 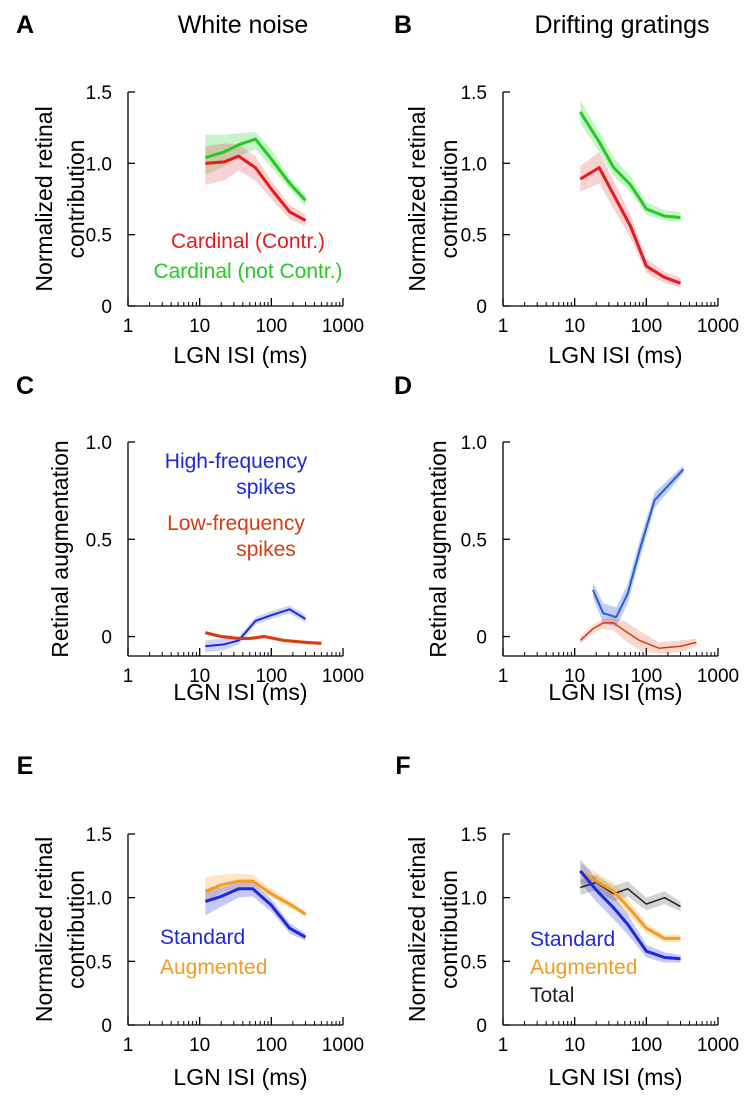 What do you see at coordinates (25, 386) in the screenshot?
I see `panel-letter: C` at bounding box center [25, 386].